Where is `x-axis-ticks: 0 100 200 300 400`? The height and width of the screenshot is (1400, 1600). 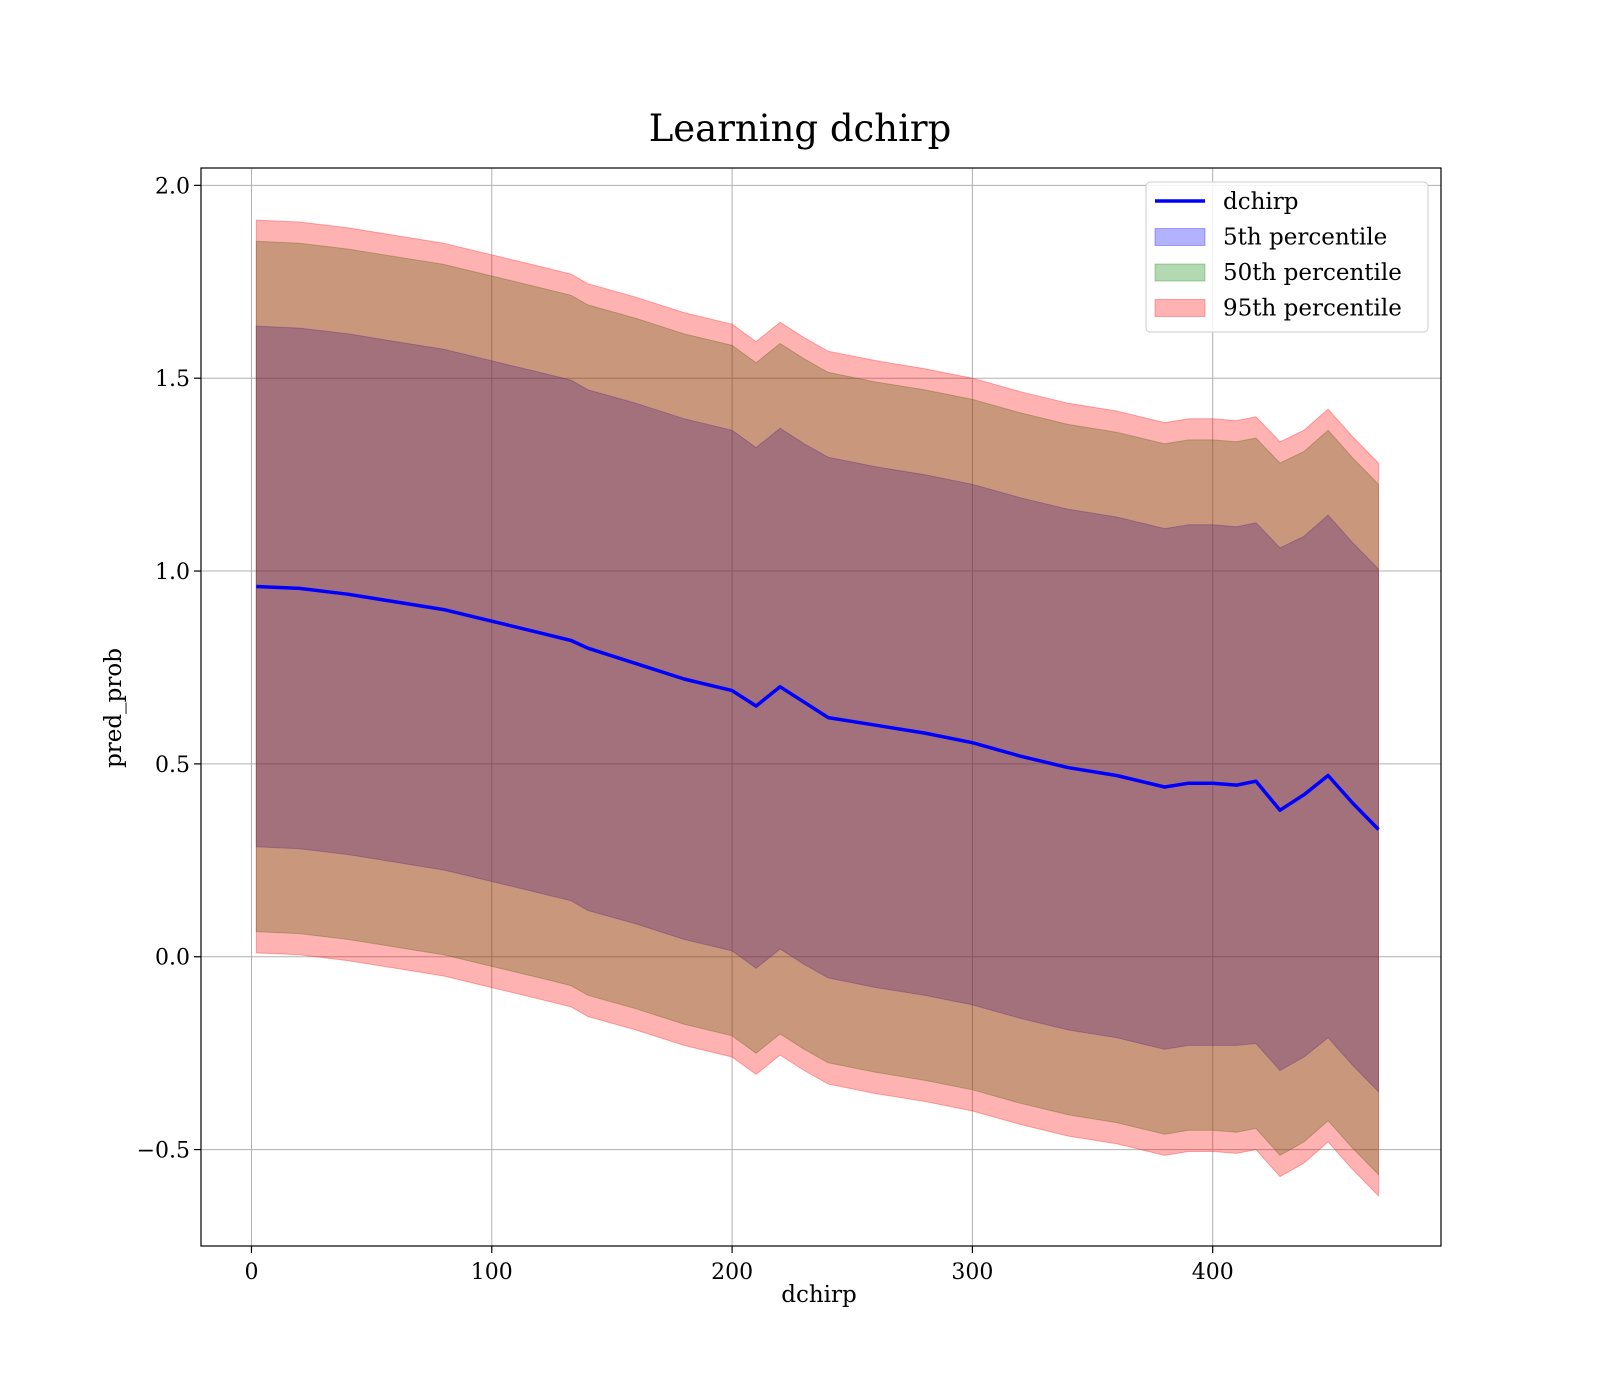 x-axis-ticks: 0 100 200 300 400 is located at coordinates (739, 1265).